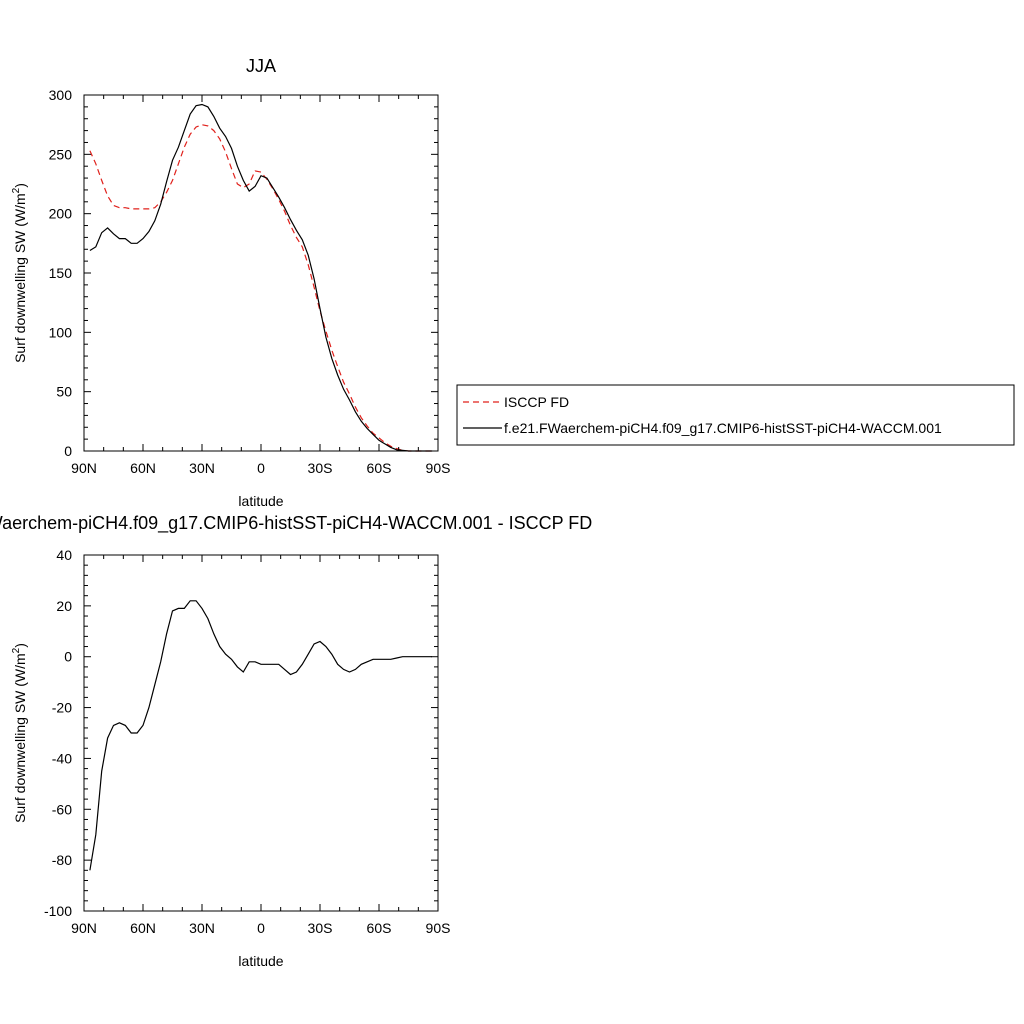  I want to click on y-tick-label: 150, so click(61, 273).